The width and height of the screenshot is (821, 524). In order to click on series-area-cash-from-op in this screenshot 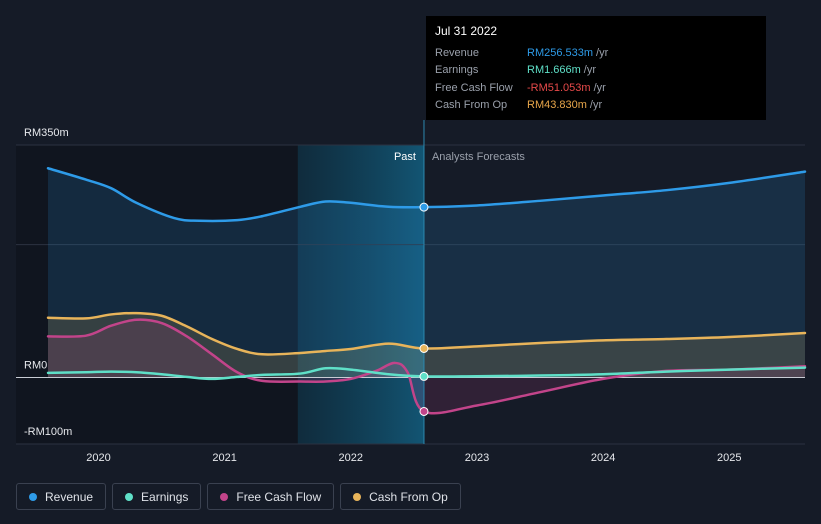, I will do `click(426, 345)`.